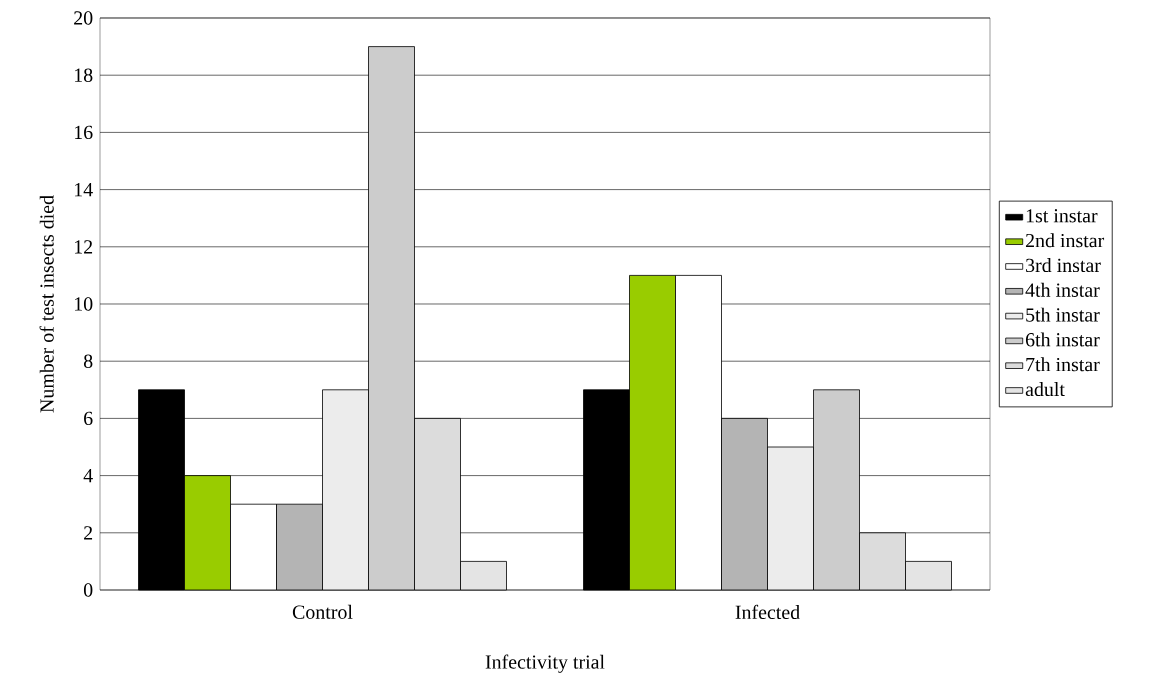 The height and width of the screenshot is (695, 1163). What do you see at coordinates (767, 612) in the screenshot?
I see `x-tick-label: Infected` at bounding box center [767, 612].